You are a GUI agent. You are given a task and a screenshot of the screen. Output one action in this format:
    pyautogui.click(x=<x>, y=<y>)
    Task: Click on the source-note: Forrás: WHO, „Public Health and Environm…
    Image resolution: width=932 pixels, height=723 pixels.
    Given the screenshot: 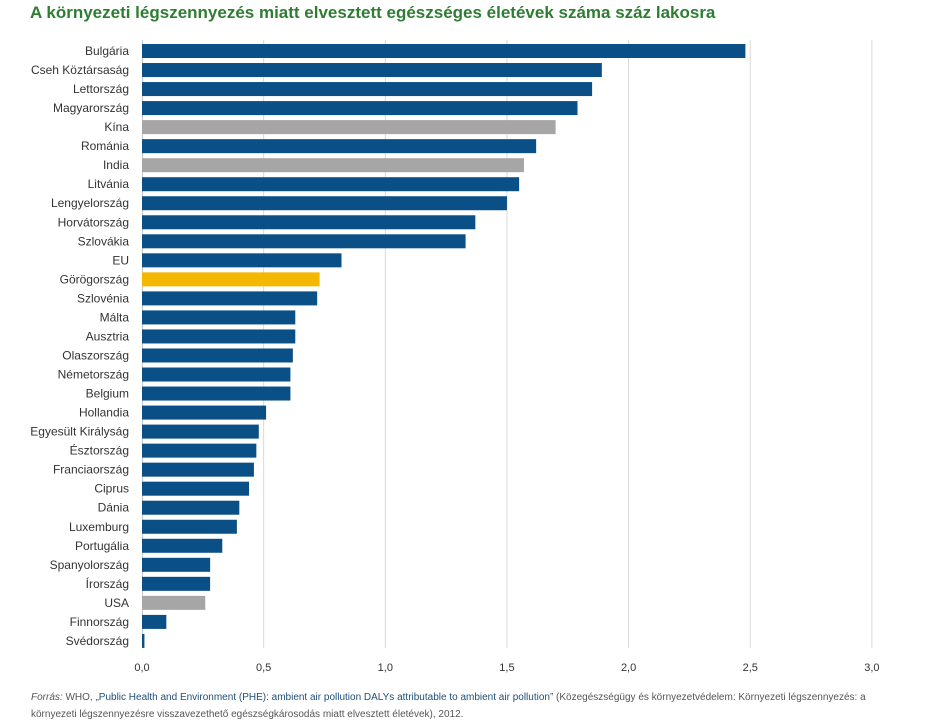 What is the action you would take?
    pyautogui.click(x=471, y=706)
    